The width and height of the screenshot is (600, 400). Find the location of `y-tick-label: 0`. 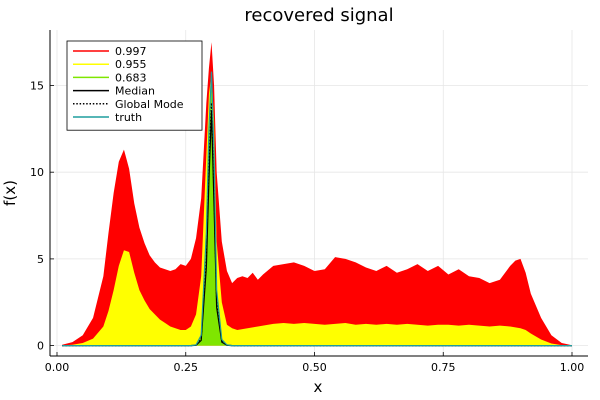

y-tick-label: 0 is located at coordinates (40, 346).